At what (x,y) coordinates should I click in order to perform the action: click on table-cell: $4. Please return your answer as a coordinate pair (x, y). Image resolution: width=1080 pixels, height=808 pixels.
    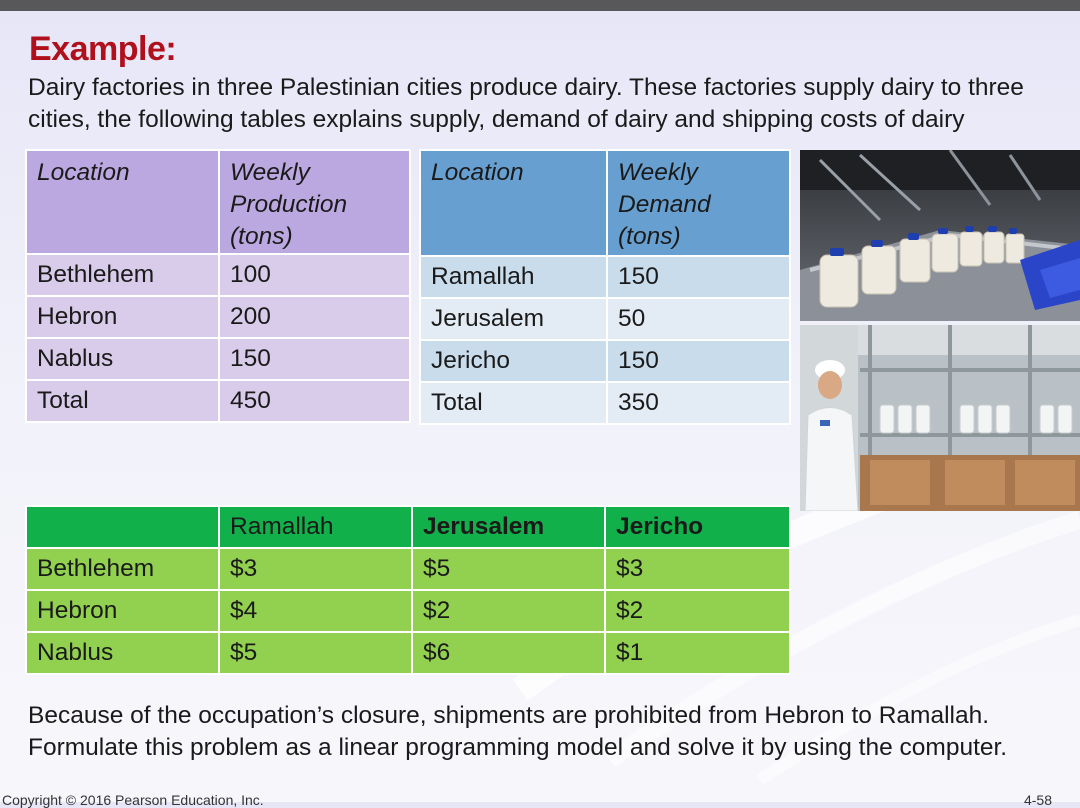
    Looking at the image, I should click on (315, 611).